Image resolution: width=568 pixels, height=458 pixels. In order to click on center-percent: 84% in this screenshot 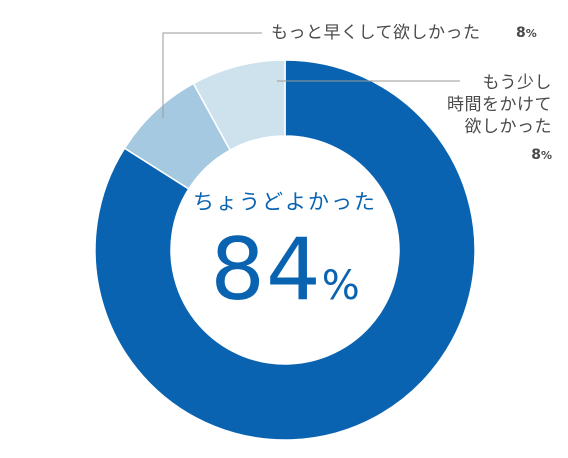, I will do `click(285, 270)`.